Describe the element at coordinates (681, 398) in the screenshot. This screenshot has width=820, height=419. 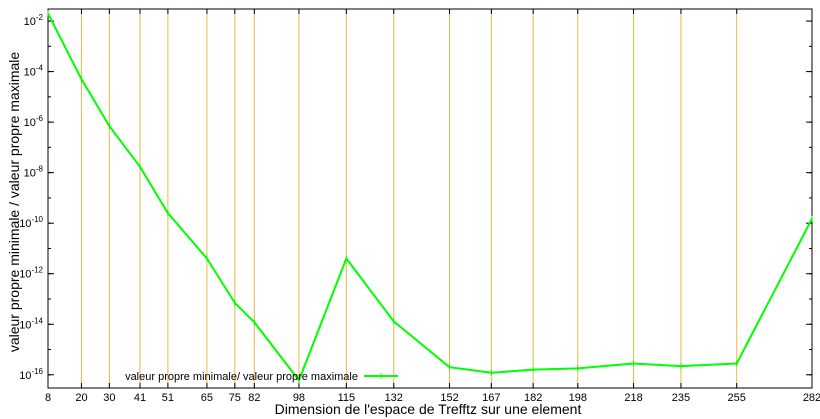
I see `x-tick-label: 235` at that location.